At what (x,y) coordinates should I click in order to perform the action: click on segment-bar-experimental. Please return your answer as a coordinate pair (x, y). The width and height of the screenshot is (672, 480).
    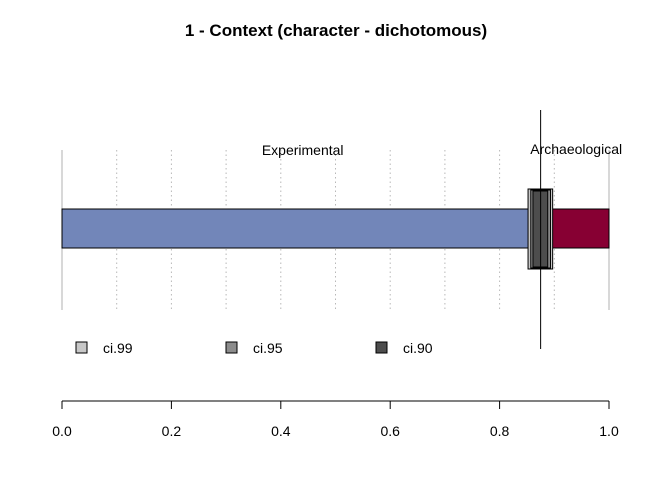
    Looking at the image, I should click on (301, 228).